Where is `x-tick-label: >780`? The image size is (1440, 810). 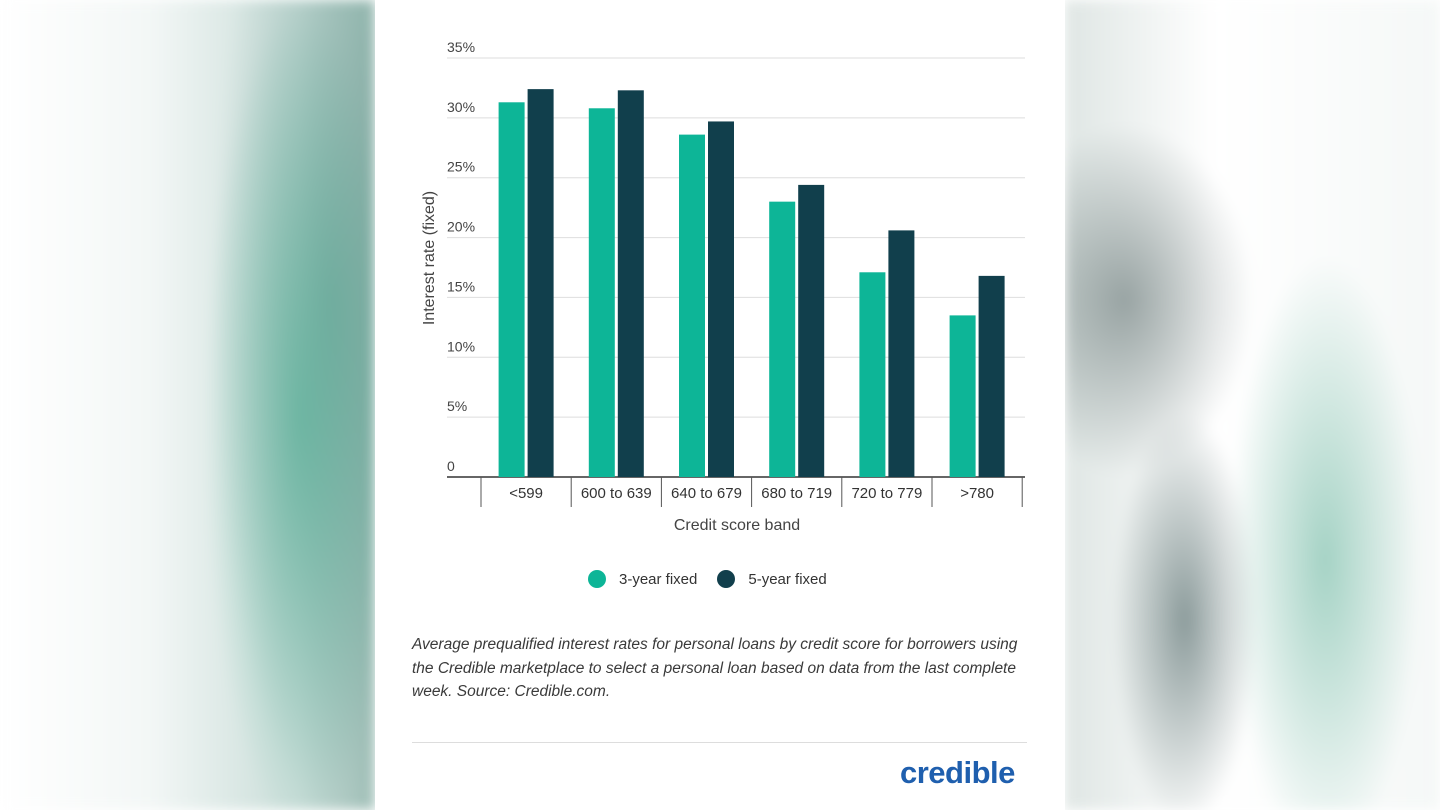 x-tick-label: >780 is located at coordinates (977, 493).